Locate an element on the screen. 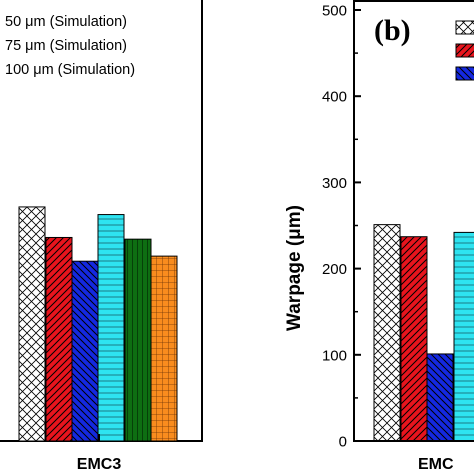  right-legend is located at coordinates (464, 50).